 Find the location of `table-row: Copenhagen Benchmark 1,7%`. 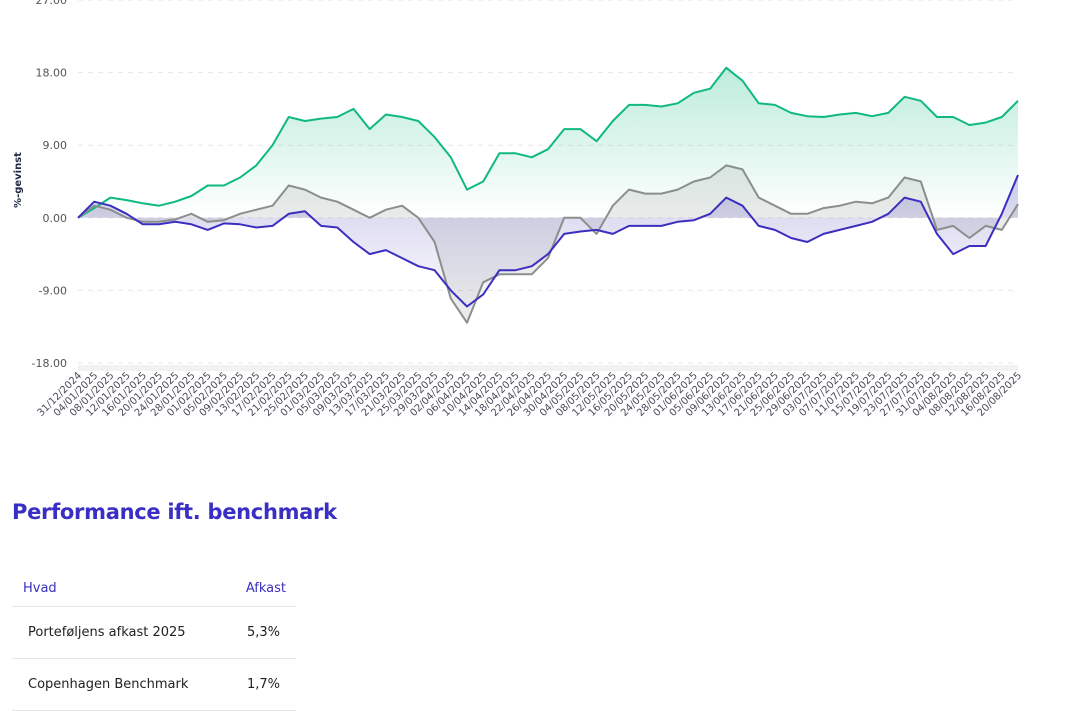

table-row: Copenhagen Benchmark 1,7% is located at coordinates (154, 684).